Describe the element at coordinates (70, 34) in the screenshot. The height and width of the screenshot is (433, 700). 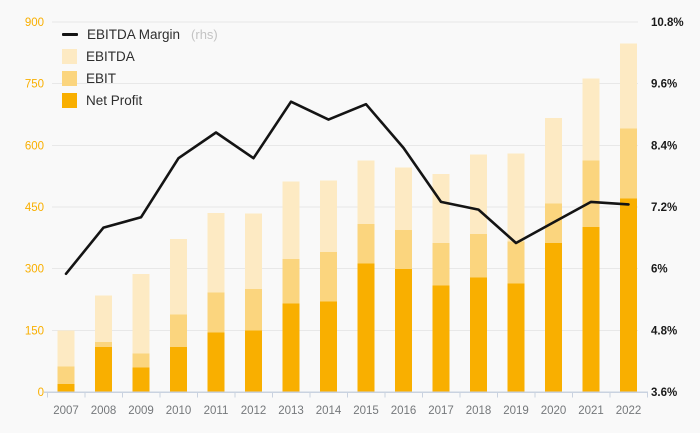
I see `line-swatch-icon` at that location.